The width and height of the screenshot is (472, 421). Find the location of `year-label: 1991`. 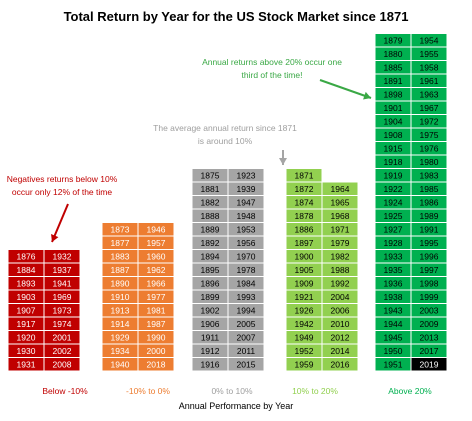

year-label: 1991 is located at coordinates (429, 229).